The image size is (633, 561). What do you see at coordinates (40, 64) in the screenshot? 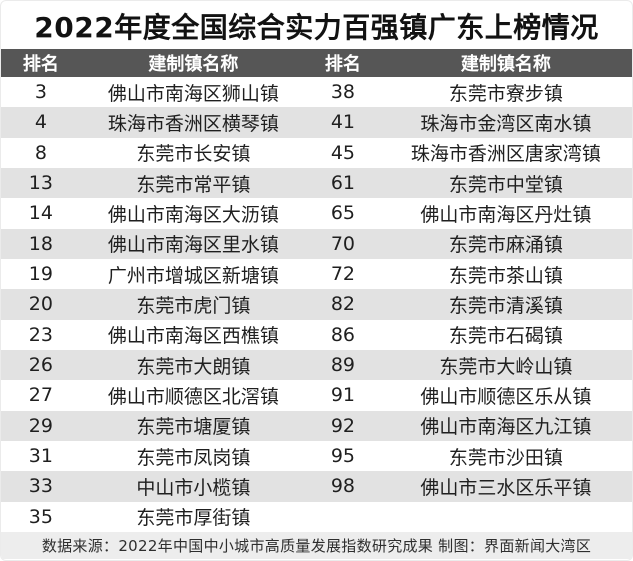
I see `col-header-rank-left: 排名` at bounding box center [40, 64].